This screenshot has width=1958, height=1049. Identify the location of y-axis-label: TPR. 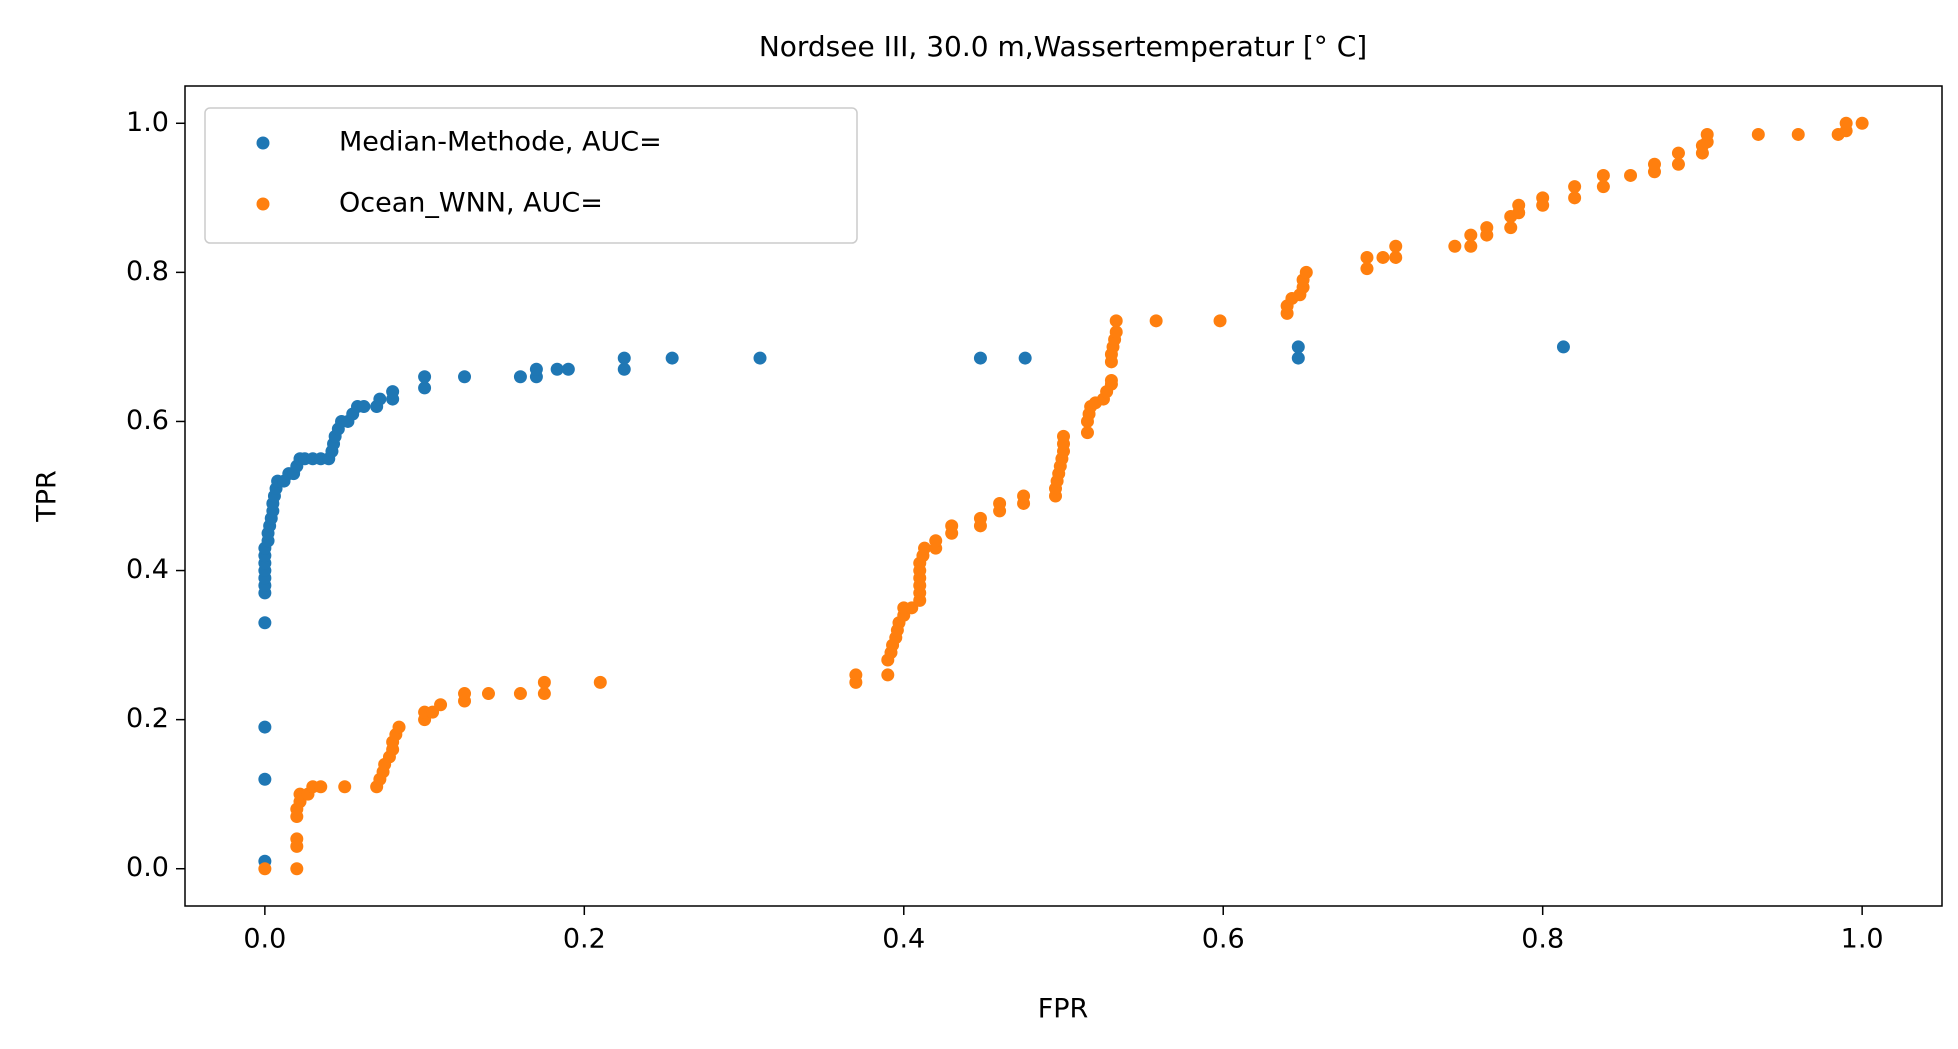
(47, 496).